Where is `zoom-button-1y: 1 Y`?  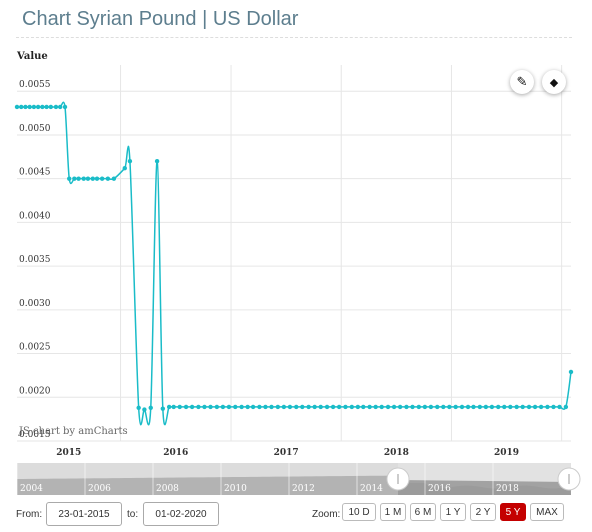
zoom-button-1y: 1 Y is located at coordinates (453, 512).